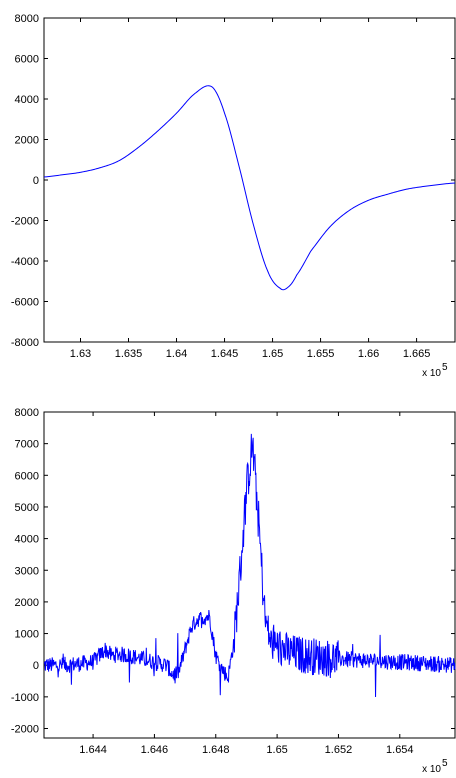 This screenshot has width=456, height=778. Describe the element at coordinates (25, 262) in the screenshot. I see `y-tick-label: -4000` at that location.